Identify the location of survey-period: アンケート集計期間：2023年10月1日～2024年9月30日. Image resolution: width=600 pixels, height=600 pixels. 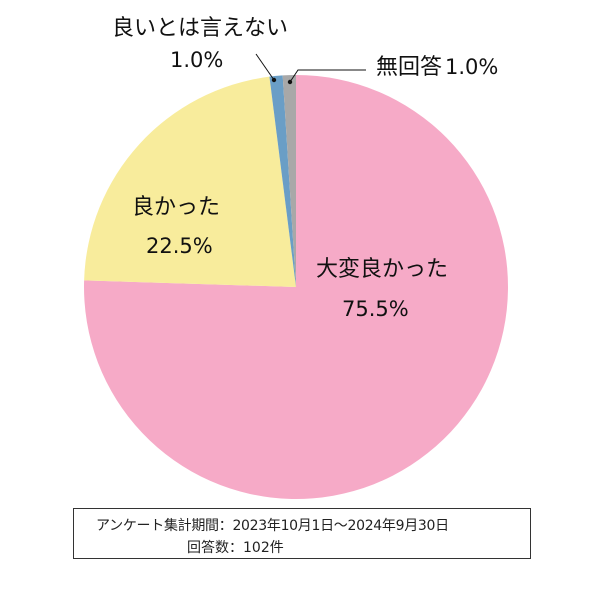
(272, 526).